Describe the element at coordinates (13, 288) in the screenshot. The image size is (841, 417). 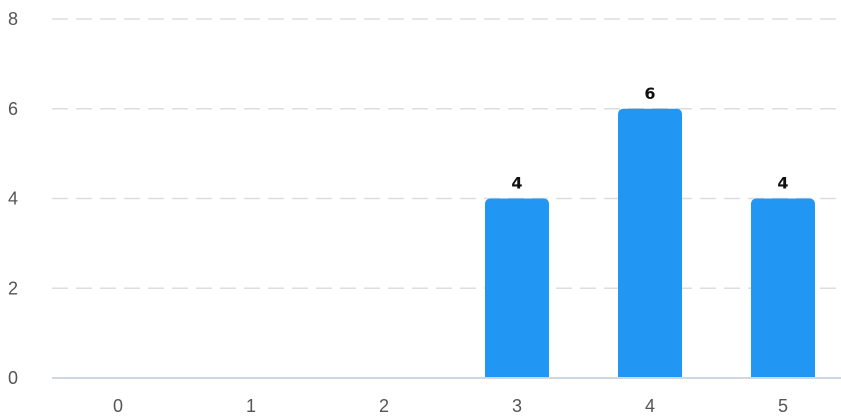
I see `y-tick-label: 2` at that location.